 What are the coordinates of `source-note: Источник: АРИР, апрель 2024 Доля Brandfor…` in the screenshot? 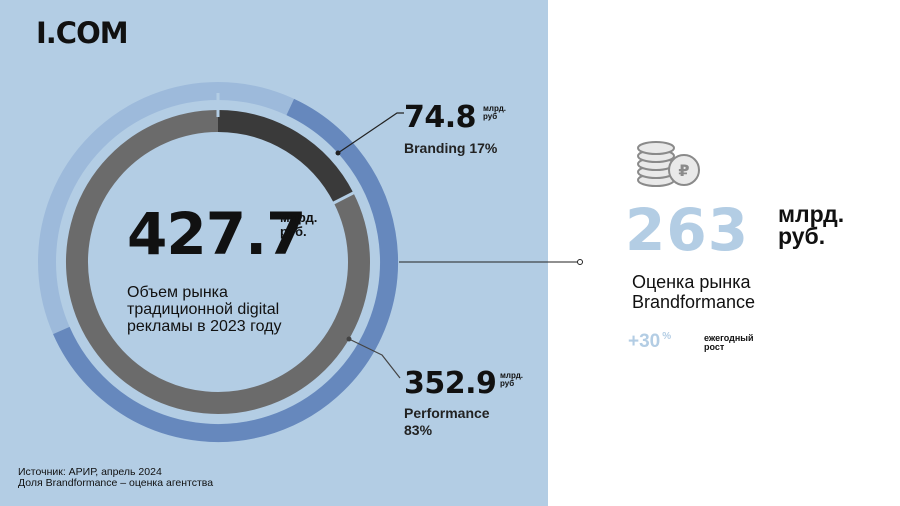 It's located at (116, 477).